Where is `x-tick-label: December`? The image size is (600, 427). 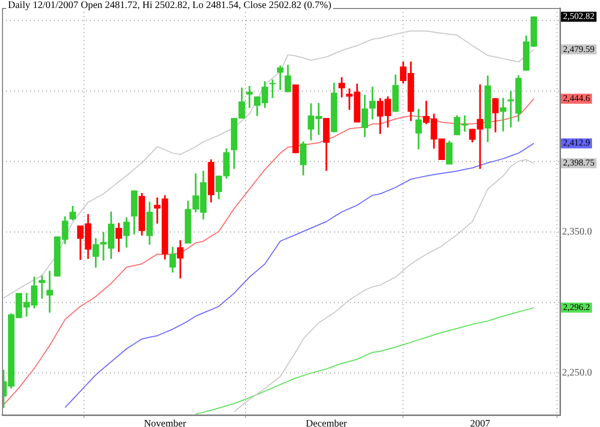
x-tick-label: December is located at coordinates (327, 422).